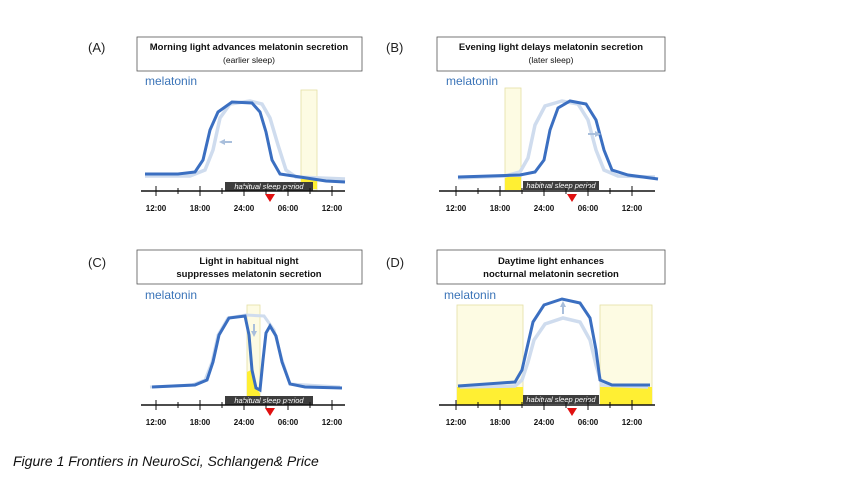  I want to click on panel-title: Light in habitual night, so click(249, 261).